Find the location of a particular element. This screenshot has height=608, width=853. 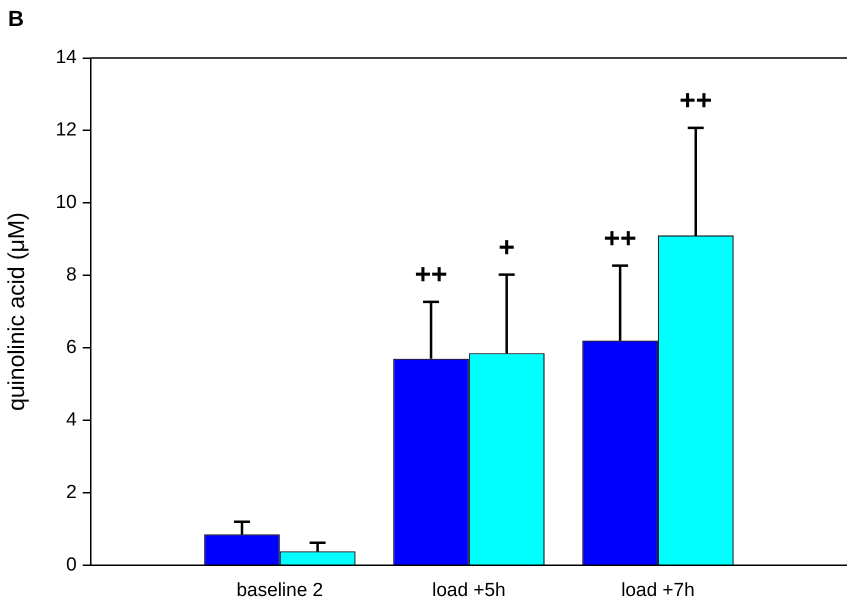

text: B is located at coordinates (16, 19).